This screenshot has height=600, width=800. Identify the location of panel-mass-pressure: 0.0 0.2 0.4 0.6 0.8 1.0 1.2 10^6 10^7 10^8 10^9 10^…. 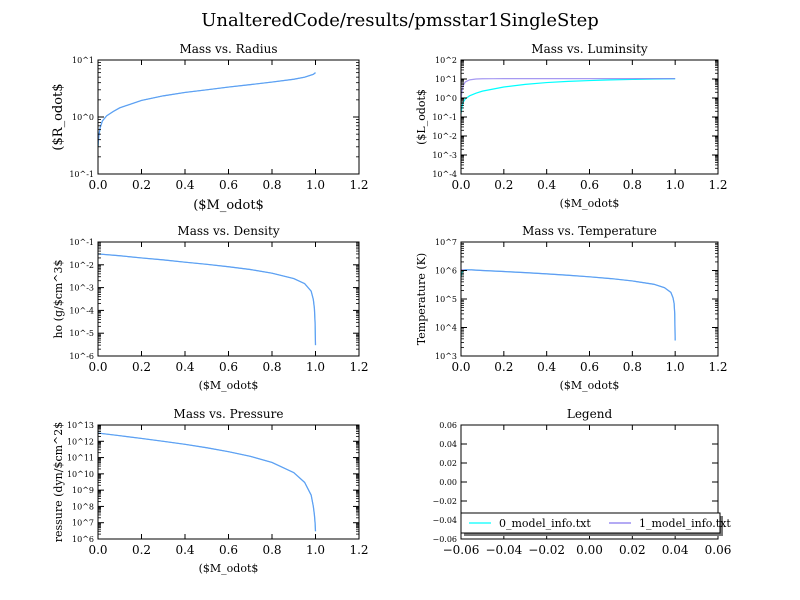
(210, 491).